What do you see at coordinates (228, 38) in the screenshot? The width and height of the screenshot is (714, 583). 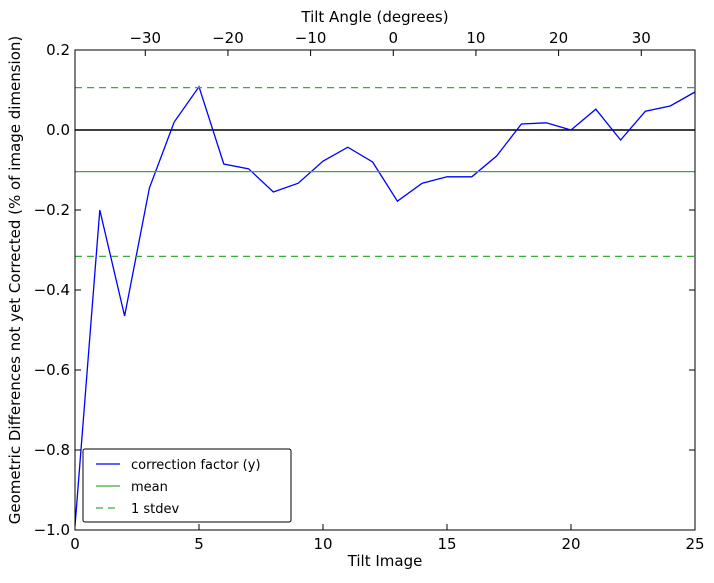 I see `top-x-tick-label: −20` at bounding box center [228, 38].